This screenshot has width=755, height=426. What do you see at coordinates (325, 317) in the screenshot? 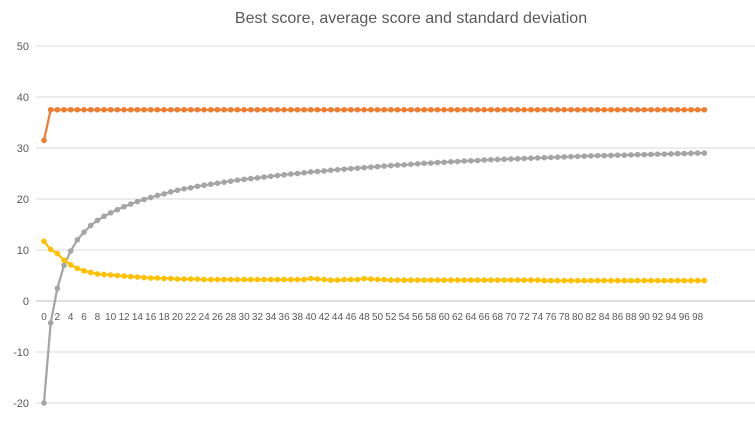
I see `x-tick-label: 42` at bounding box center [325, 317].